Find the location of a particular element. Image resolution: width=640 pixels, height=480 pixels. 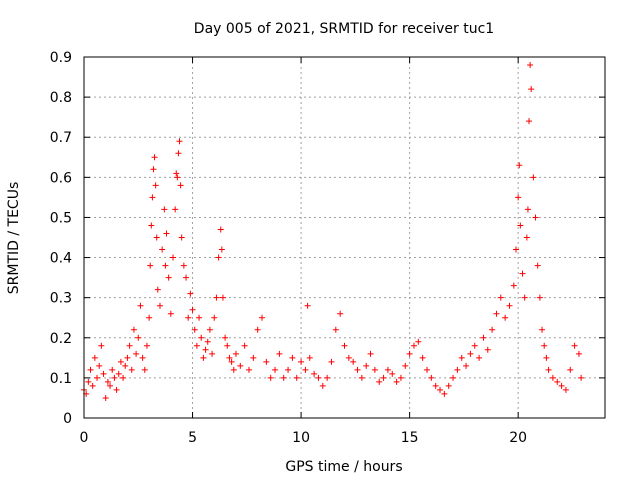

y-tick-label: 0 is located at coordinates (67, 419).